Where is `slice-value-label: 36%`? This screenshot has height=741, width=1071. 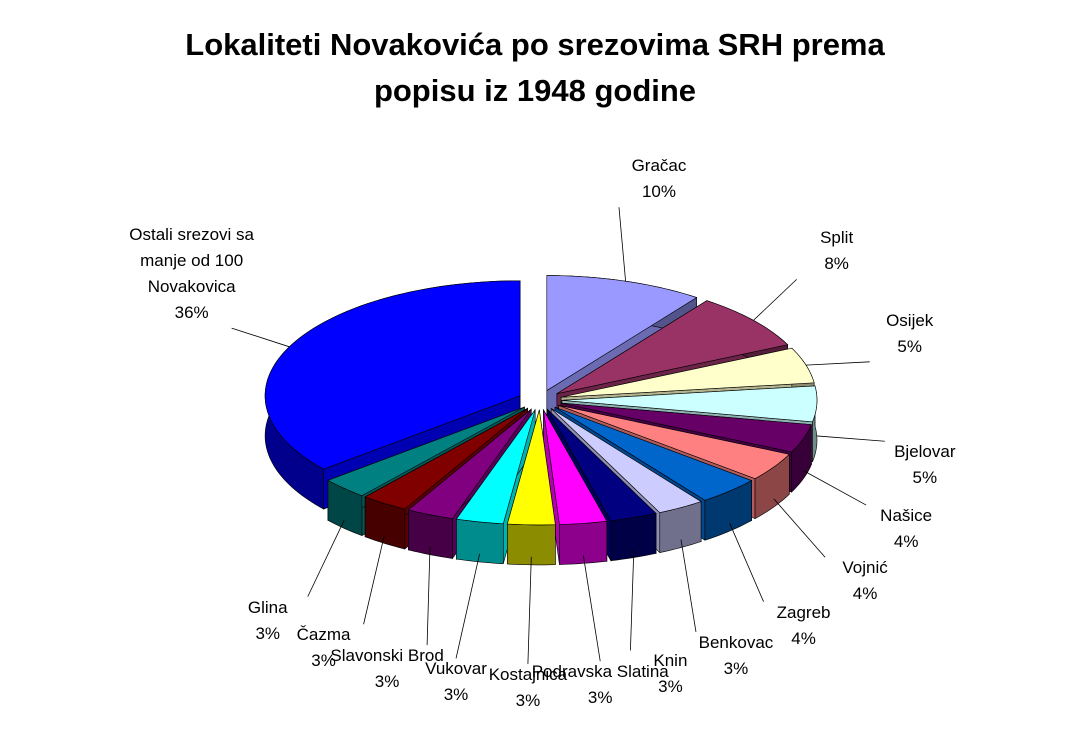 slice-value-label: 36% is located at coordinates (191, 313).